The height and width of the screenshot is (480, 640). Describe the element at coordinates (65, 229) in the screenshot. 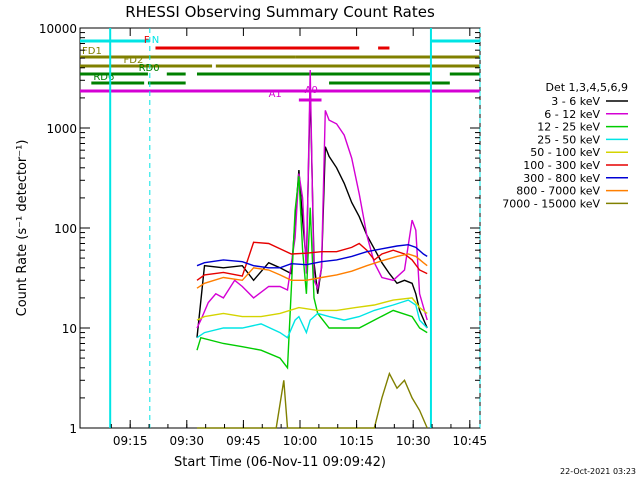

I see `y-tick-label: 100` at that location.